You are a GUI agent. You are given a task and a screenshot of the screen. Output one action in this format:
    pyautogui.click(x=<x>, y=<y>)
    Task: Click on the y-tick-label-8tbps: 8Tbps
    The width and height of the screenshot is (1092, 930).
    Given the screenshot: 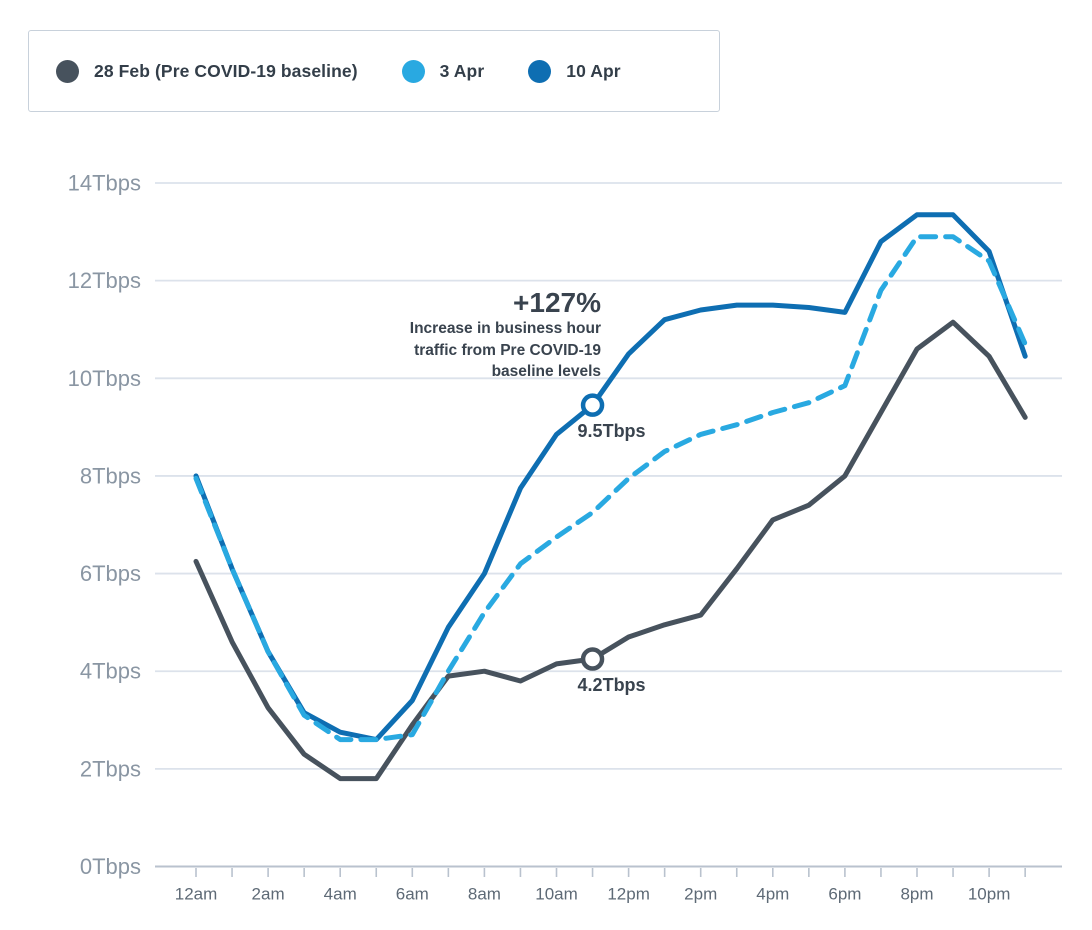 What is the action you would take?
    pyautogui.click(x=110, y=475)
    